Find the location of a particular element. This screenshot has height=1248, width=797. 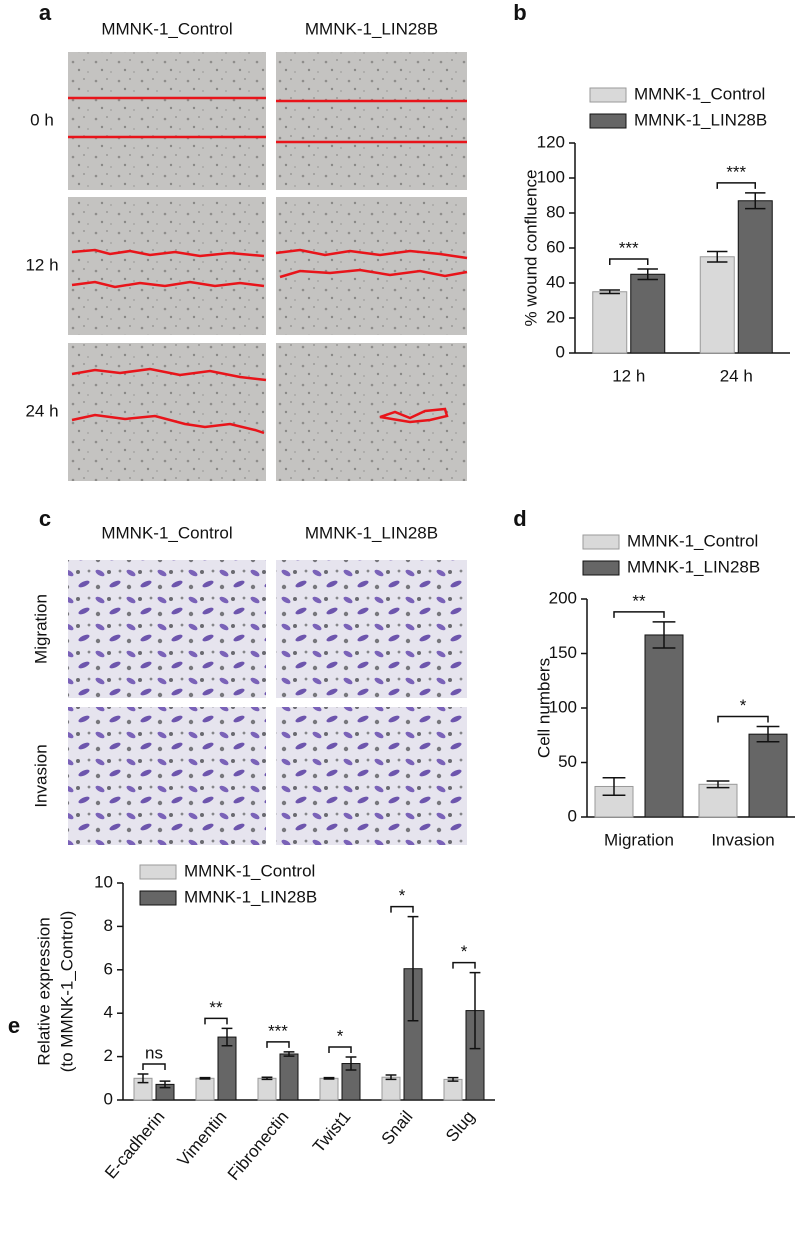

y-axis-label: (to MMNK-1_Control) is located at coordinates (66, 992).